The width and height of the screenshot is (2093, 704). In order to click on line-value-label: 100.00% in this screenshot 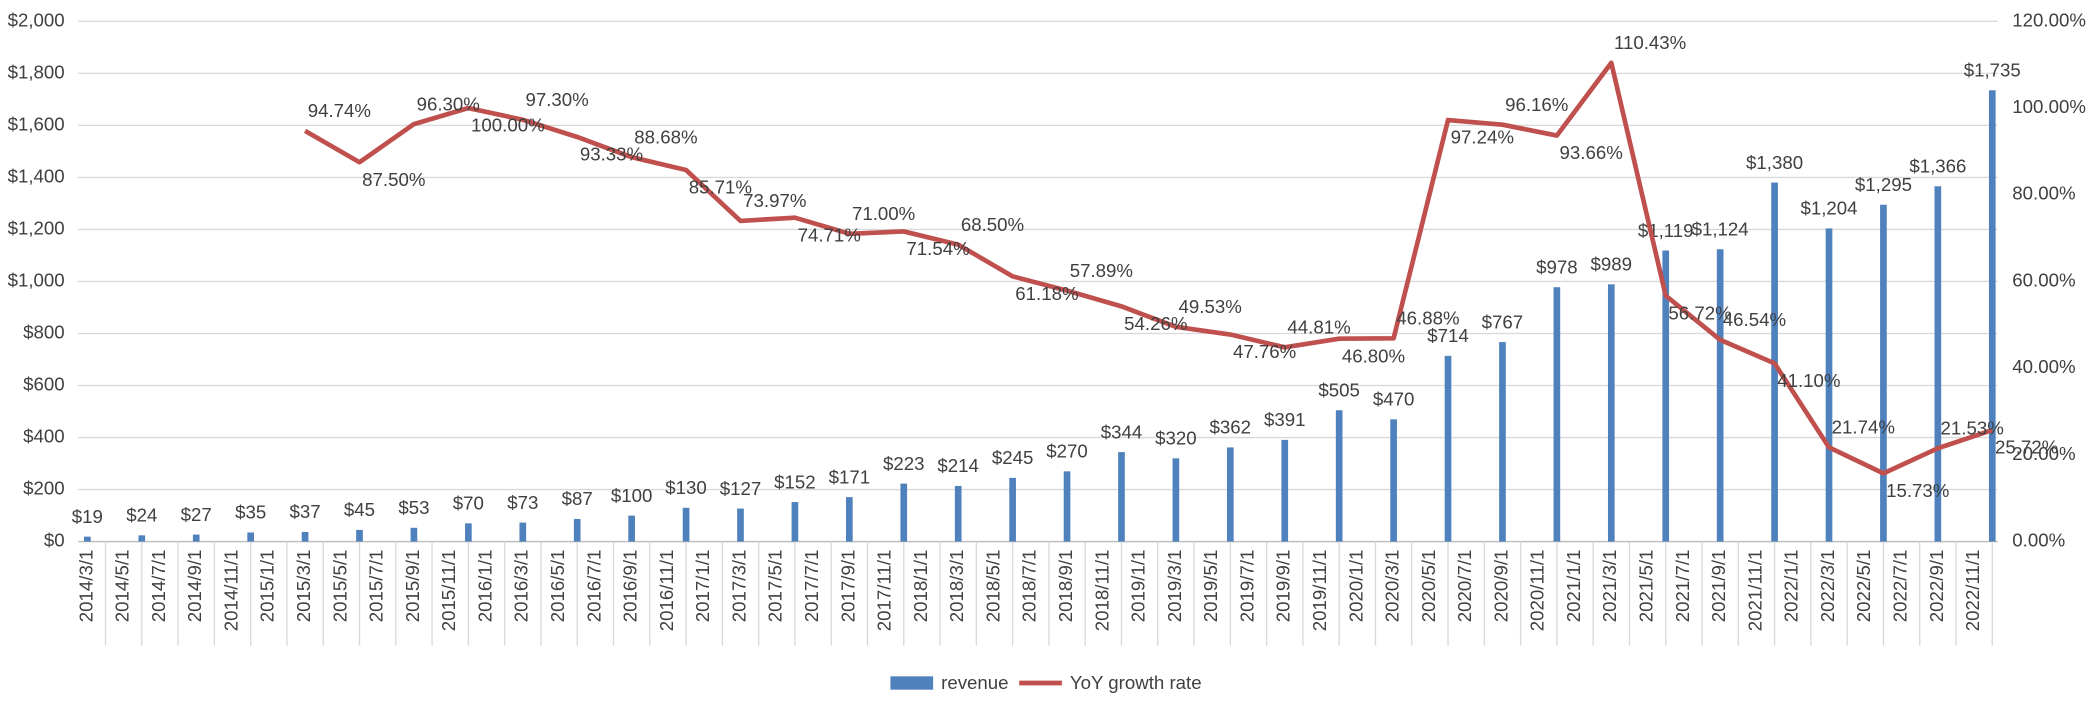, I will do `click(508, 125)`.